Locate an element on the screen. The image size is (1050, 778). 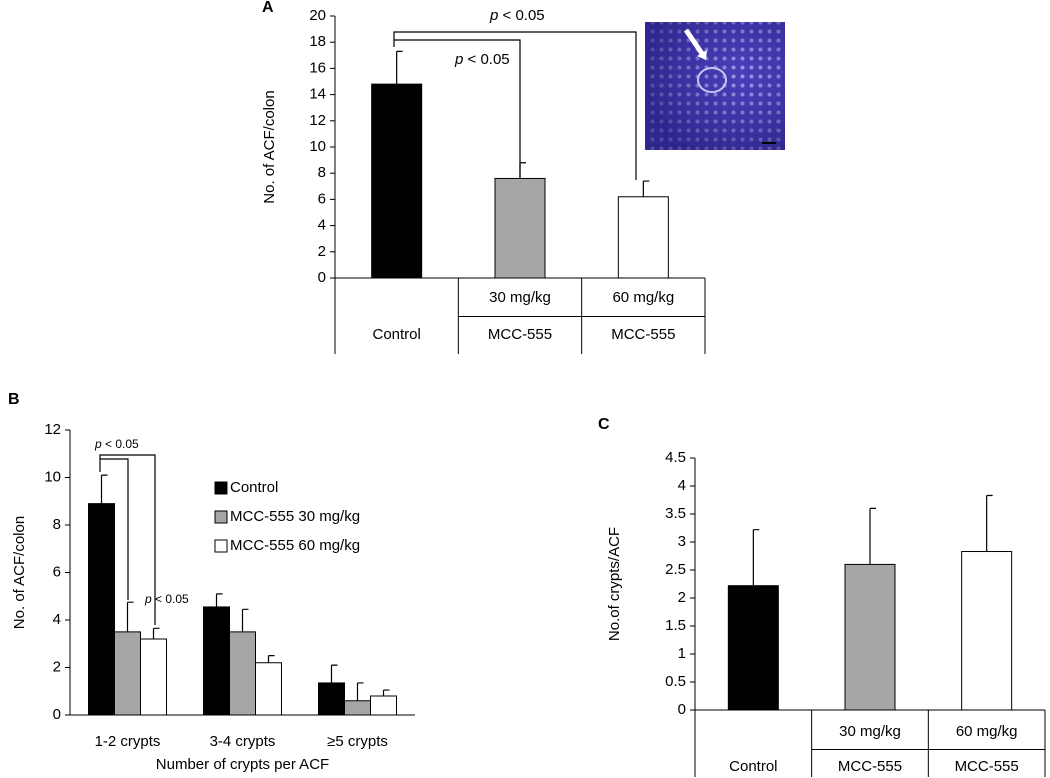
y-tick-label: 20 is located at coordinates (317, 15).